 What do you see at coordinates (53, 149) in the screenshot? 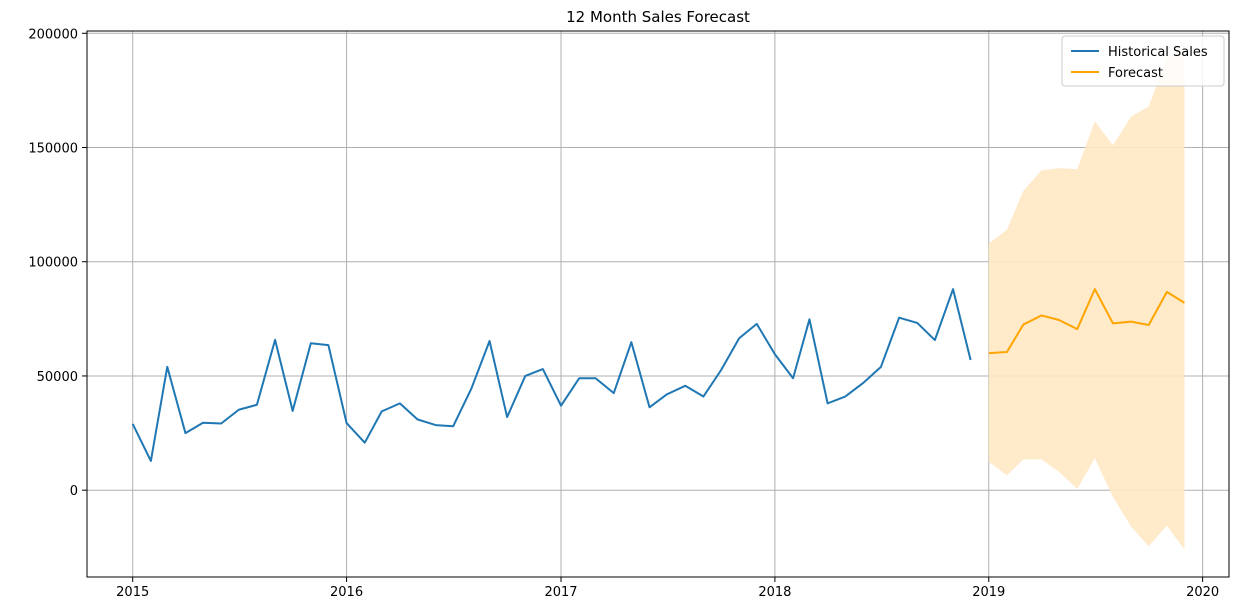
I see `y-tick-label: 150000` at bounding box center [53, 149].